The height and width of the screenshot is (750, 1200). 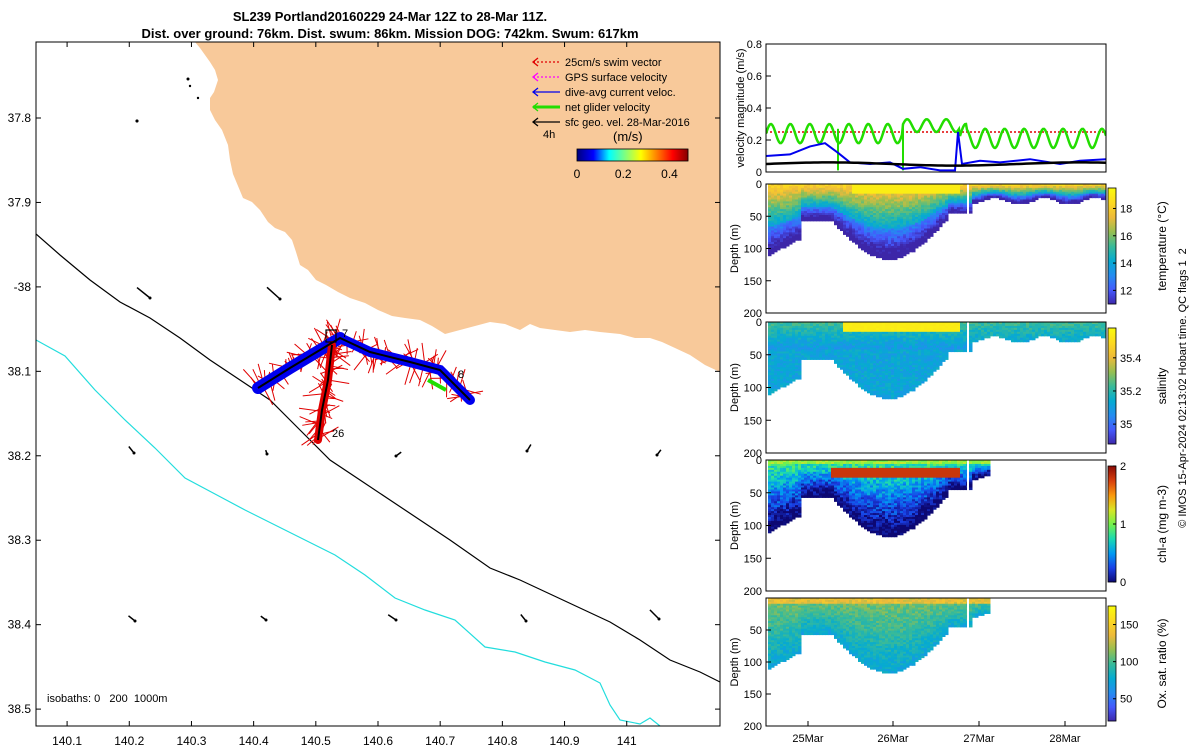 I want to click on series-sfc-geo-velocity, so click(x=936, y=164).